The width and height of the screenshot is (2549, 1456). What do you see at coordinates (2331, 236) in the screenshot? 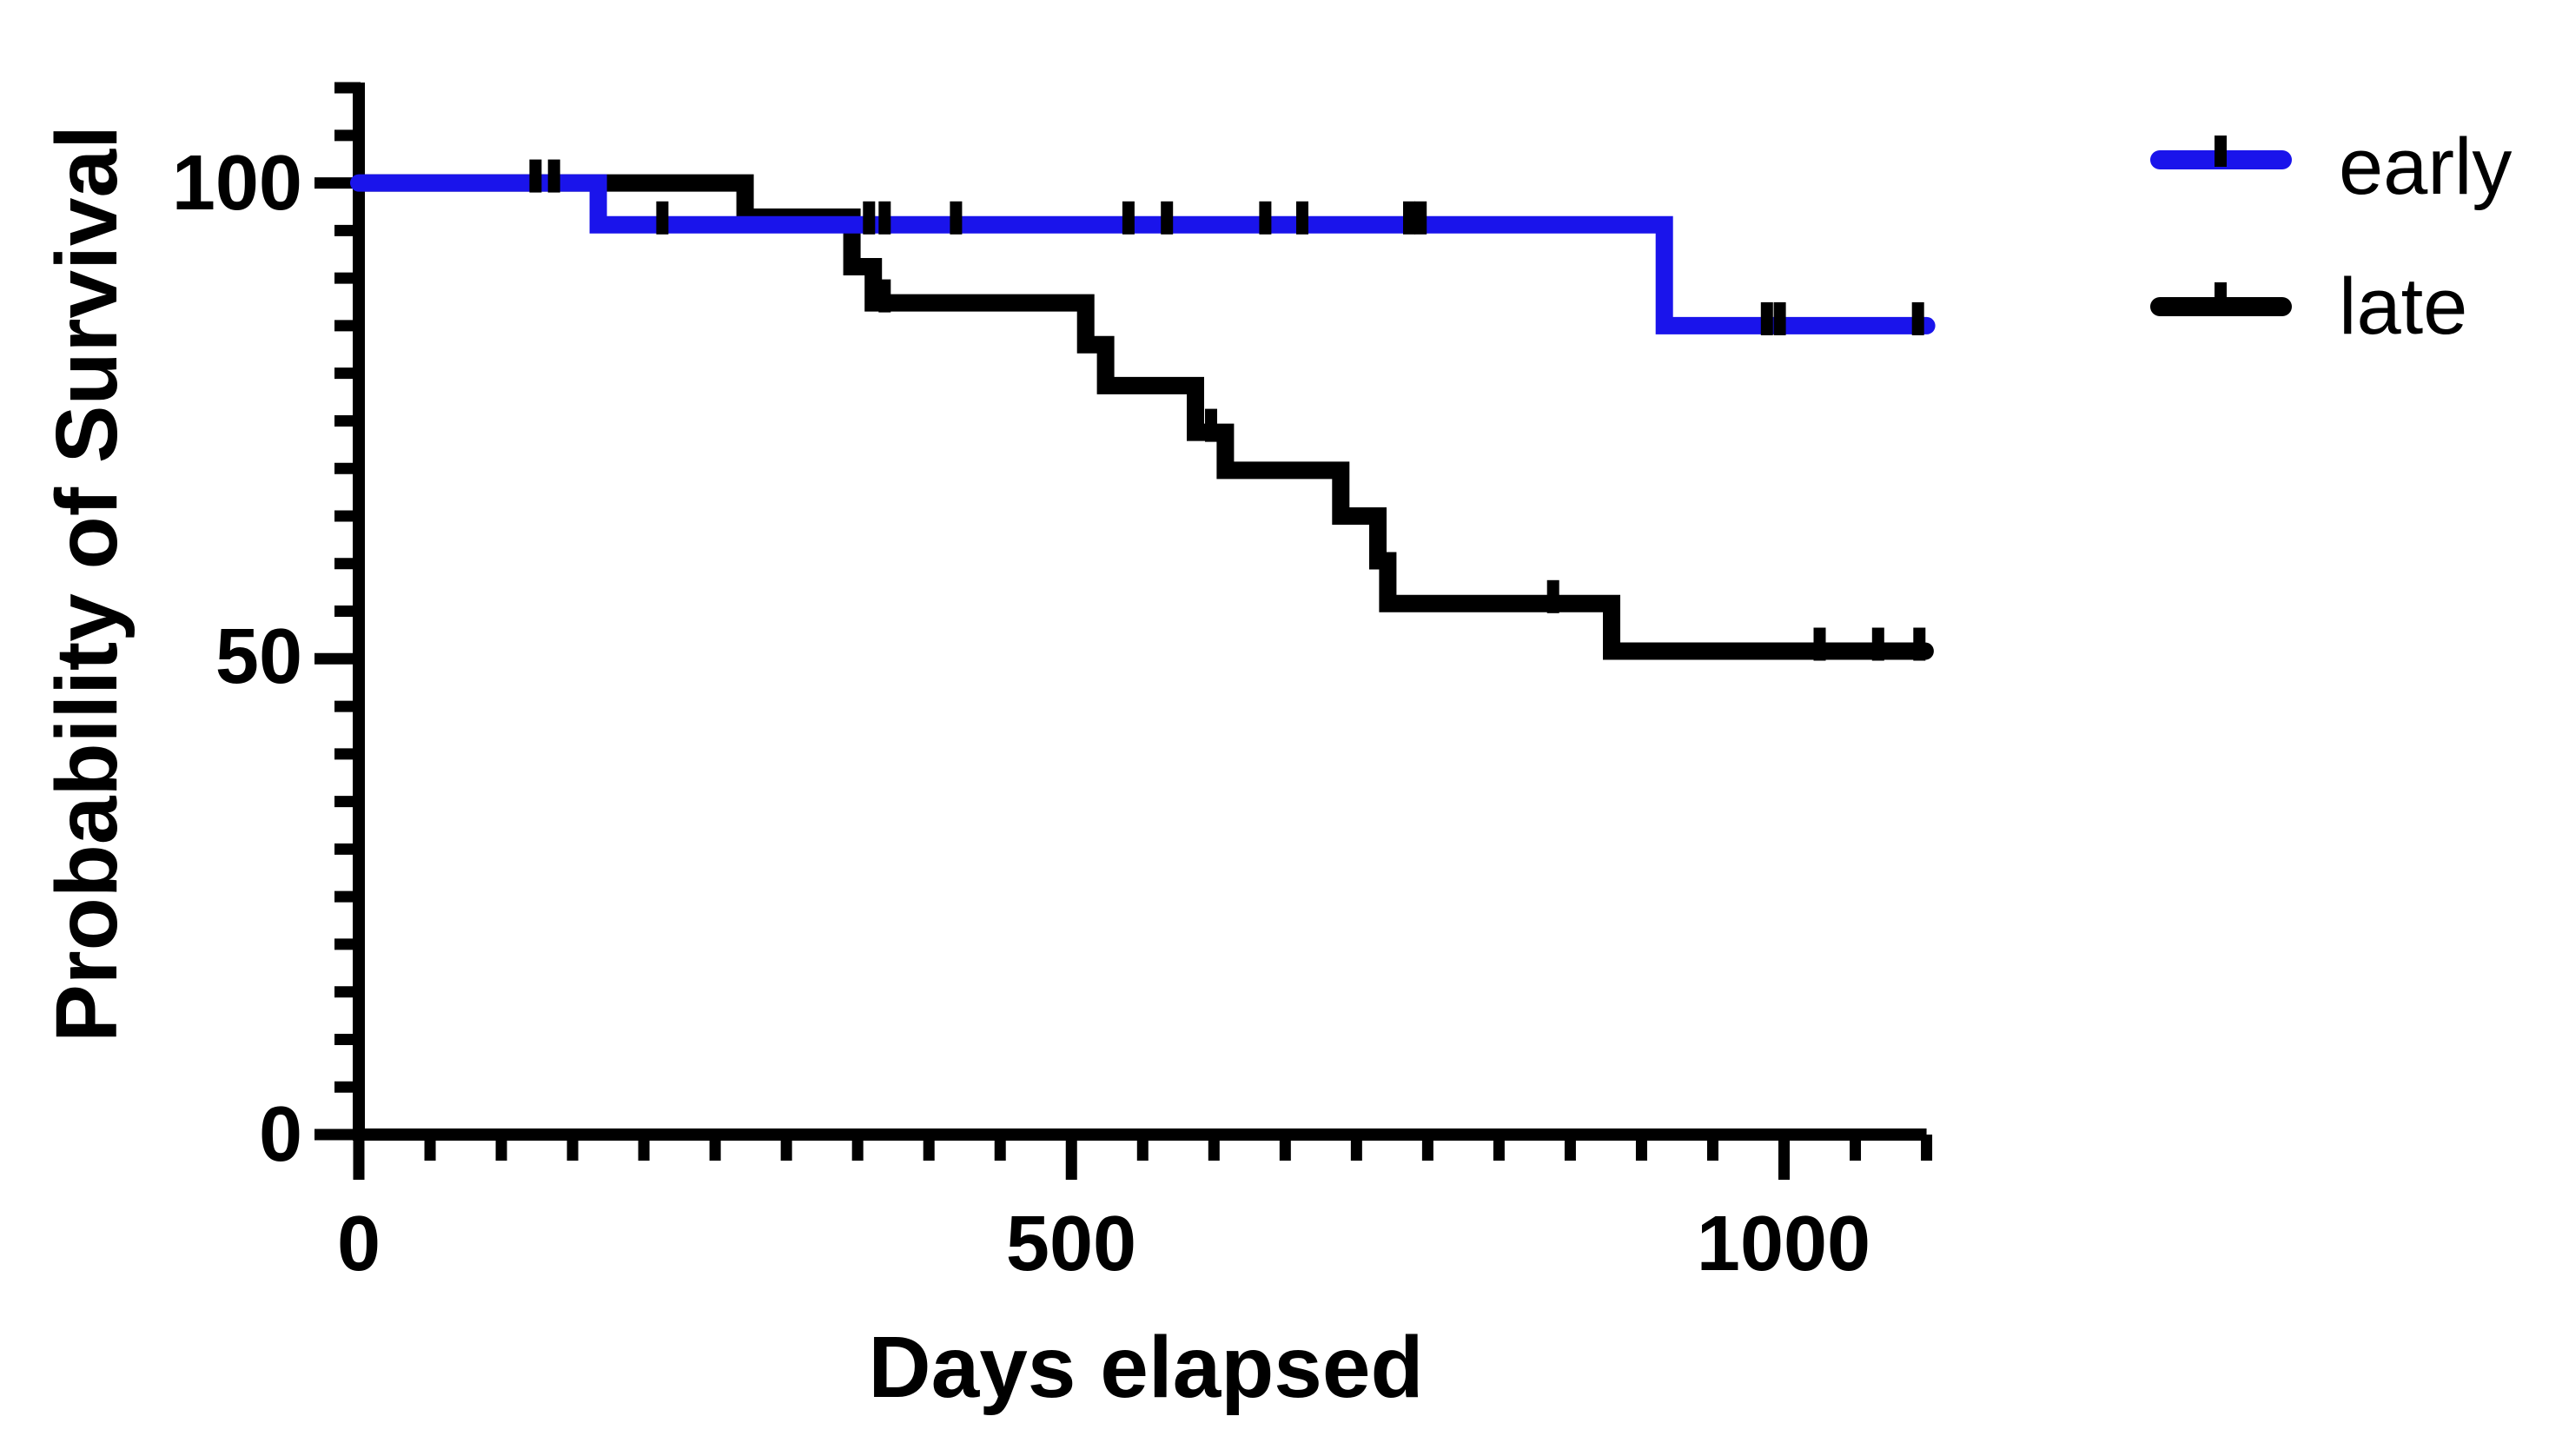
I see `legend: early late` at bounding box center [2331, 236].